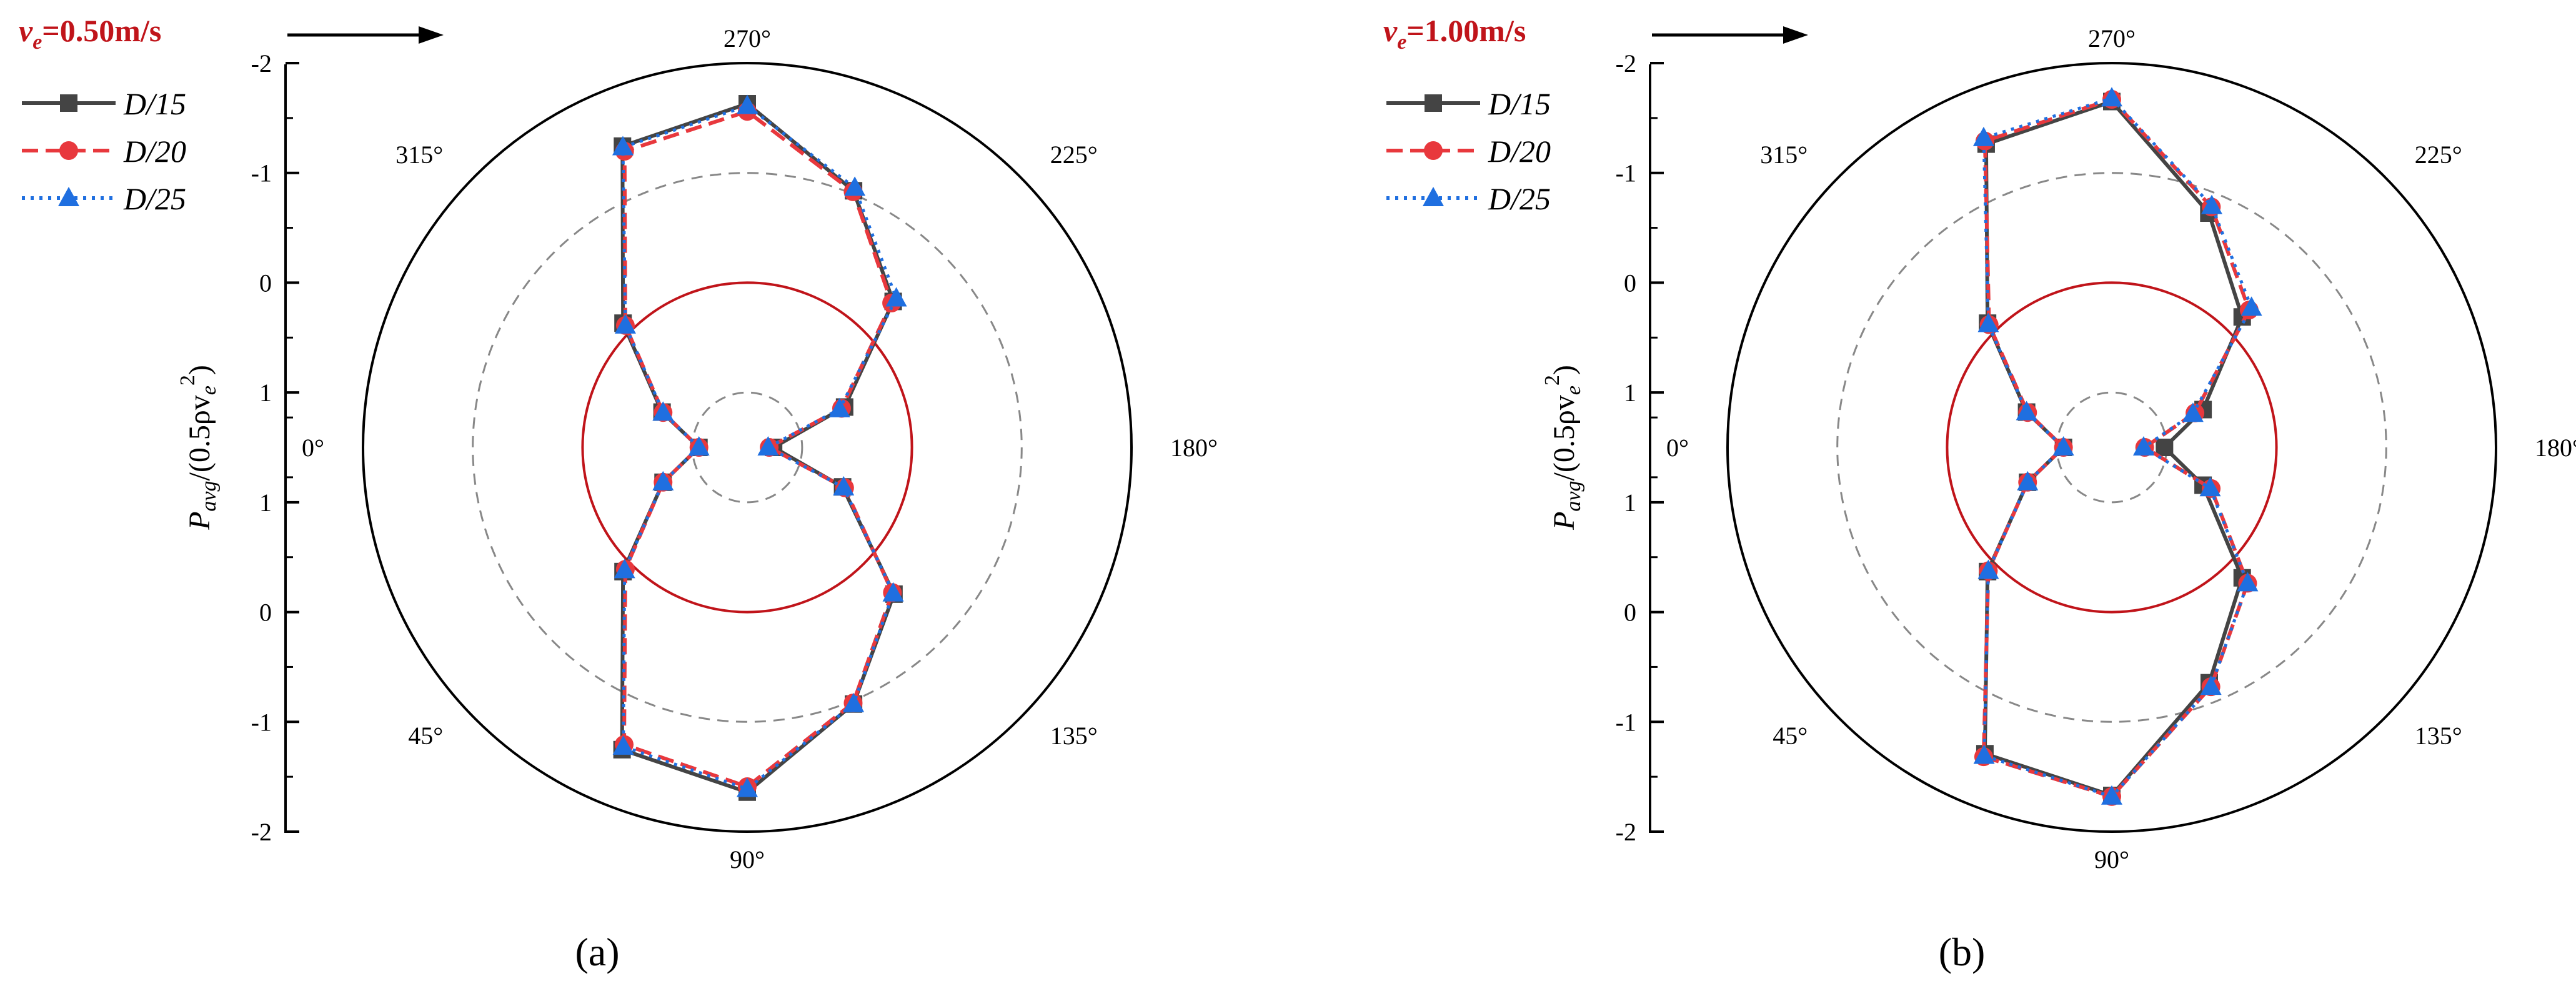 This screenshot has width=2576, height=986. Describe the element at coordinates (90, 33) in the screenshot. I see `velocity-annotation: ve=0.50m/s` at that location.